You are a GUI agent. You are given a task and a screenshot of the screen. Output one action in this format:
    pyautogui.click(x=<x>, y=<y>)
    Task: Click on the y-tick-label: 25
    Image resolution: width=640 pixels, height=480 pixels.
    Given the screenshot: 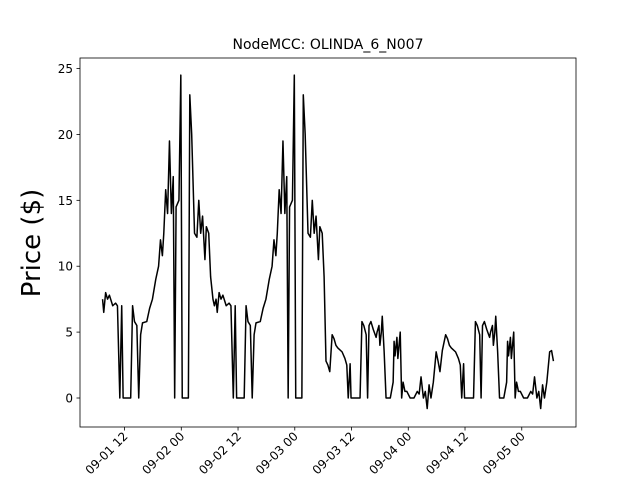 What is the action you would take?
    pyautogui.click(x=65, y=69)
    